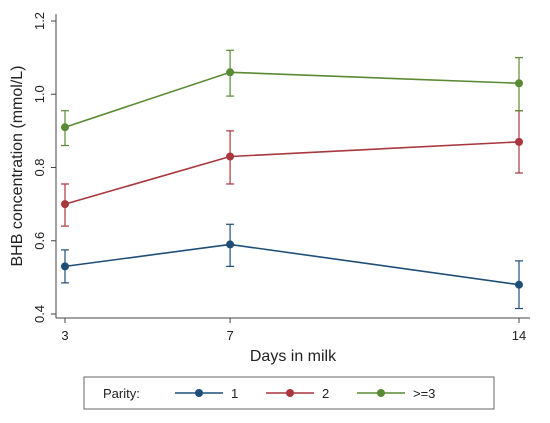  What do you see at coordinates (325, 393) in the screenshot?
I see `legend-label: 2` at bounding box center [325, 393].